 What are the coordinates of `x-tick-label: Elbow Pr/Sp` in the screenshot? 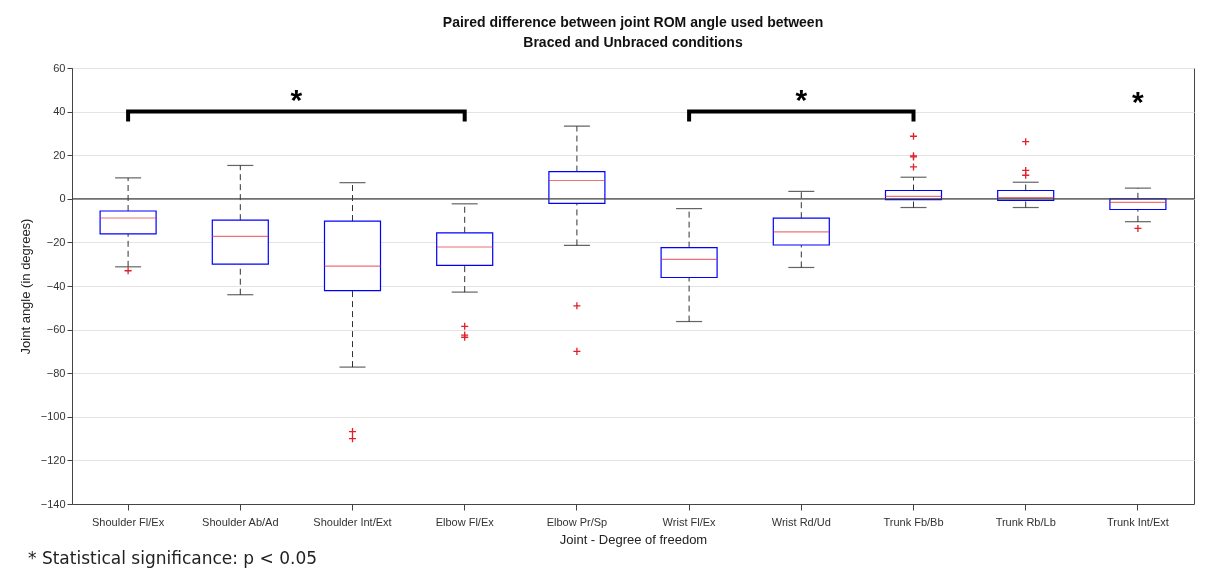 It's located at (577, 521).